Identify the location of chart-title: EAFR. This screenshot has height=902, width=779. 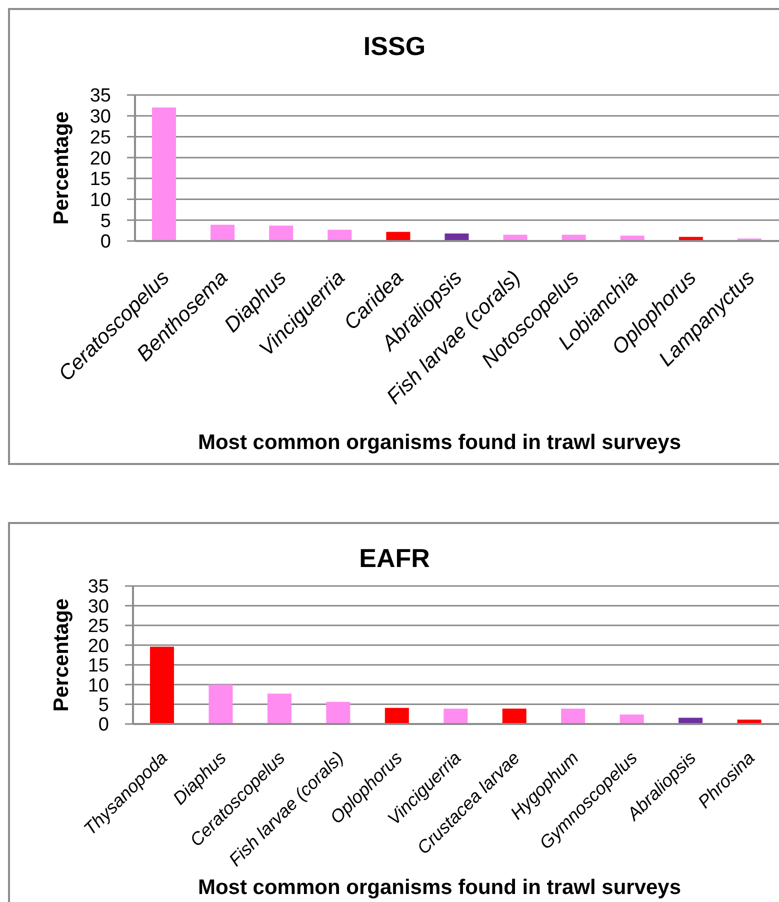
(394, 558).